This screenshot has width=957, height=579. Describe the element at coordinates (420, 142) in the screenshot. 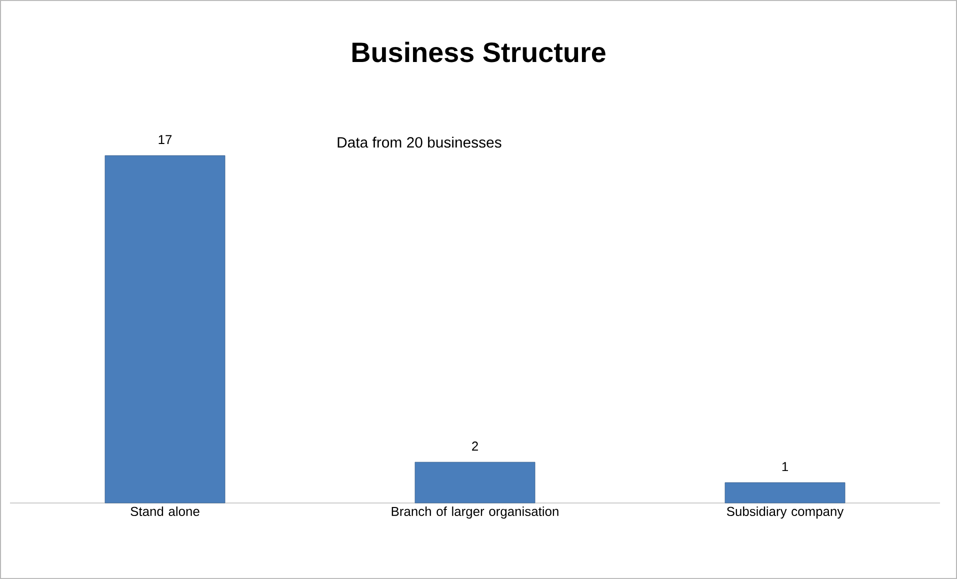

I see `text: Data from 20 businesses` at that location.